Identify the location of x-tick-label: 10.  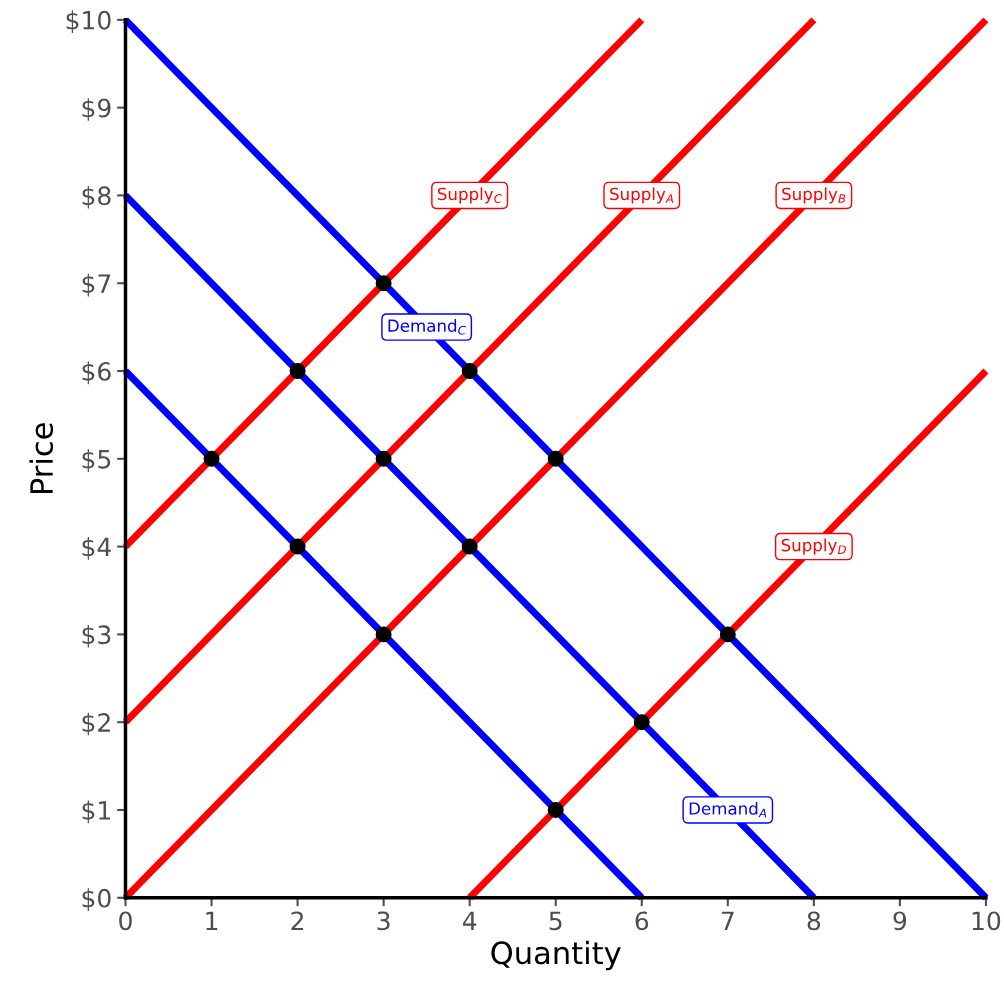
(986, 921).